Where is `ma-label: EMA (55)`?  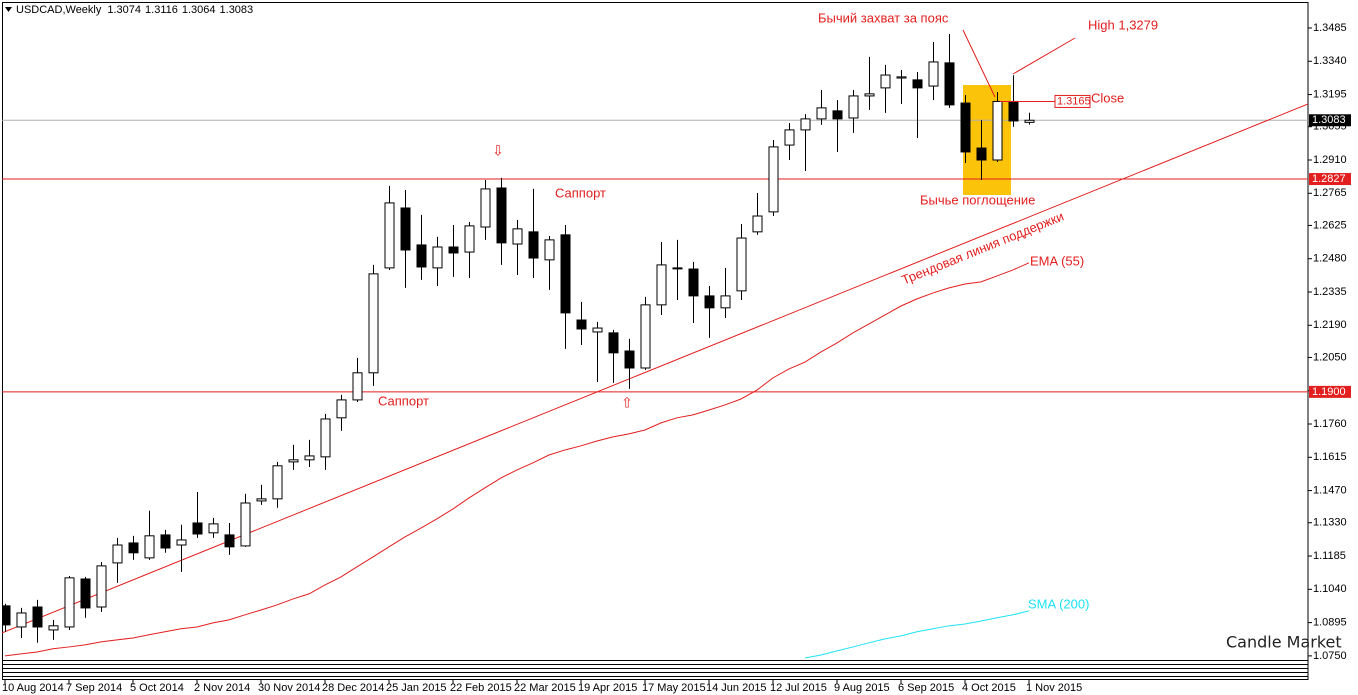
ma-label: EMA (55) is located at coordinates (1057, 260).